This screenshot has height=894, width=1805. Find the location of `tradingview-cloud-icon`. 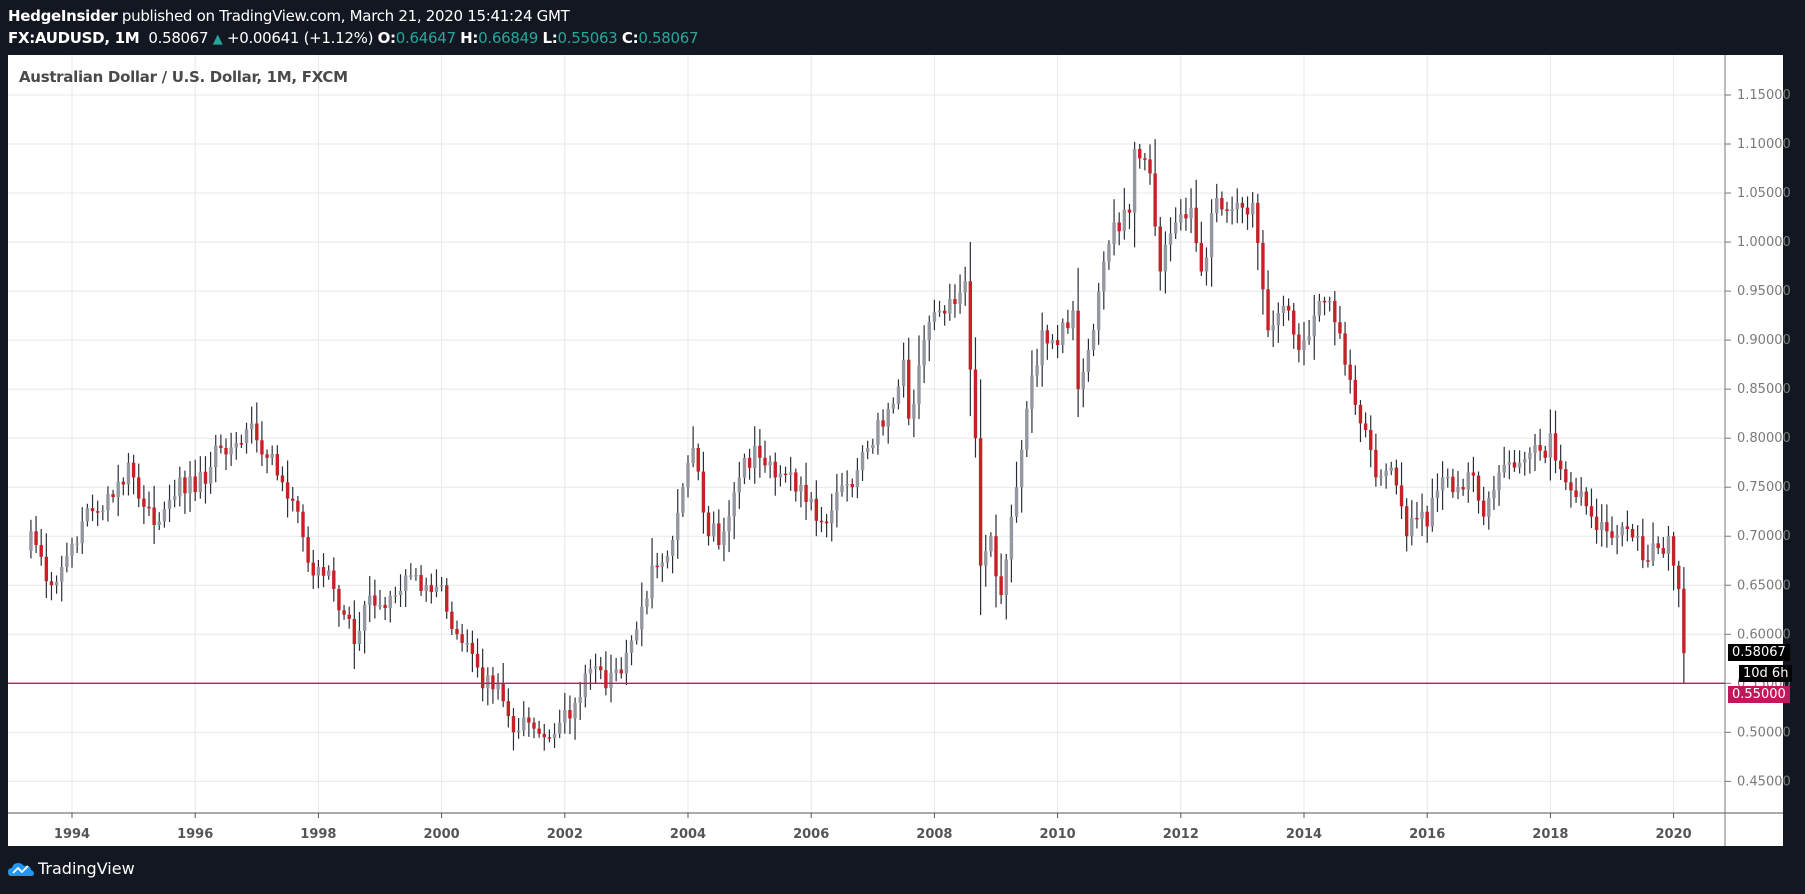

tradingview-cloud-icon is located at coordinates (21, 869).